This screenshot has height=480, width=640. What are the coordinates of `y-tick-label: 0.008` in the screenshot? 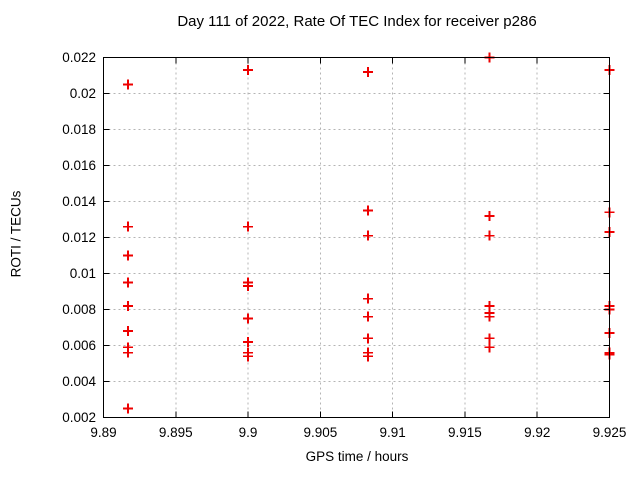 It's located at (79, 309).